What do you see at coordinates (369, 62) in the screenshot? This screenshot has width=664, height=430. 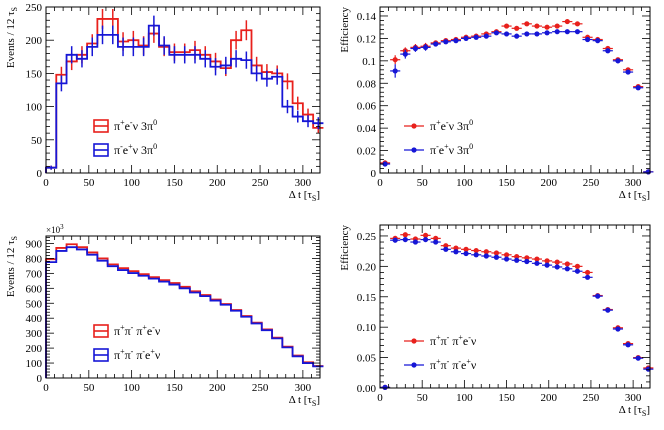 I see `y-tick-label: 0.1` at bounding box center [369, 62].